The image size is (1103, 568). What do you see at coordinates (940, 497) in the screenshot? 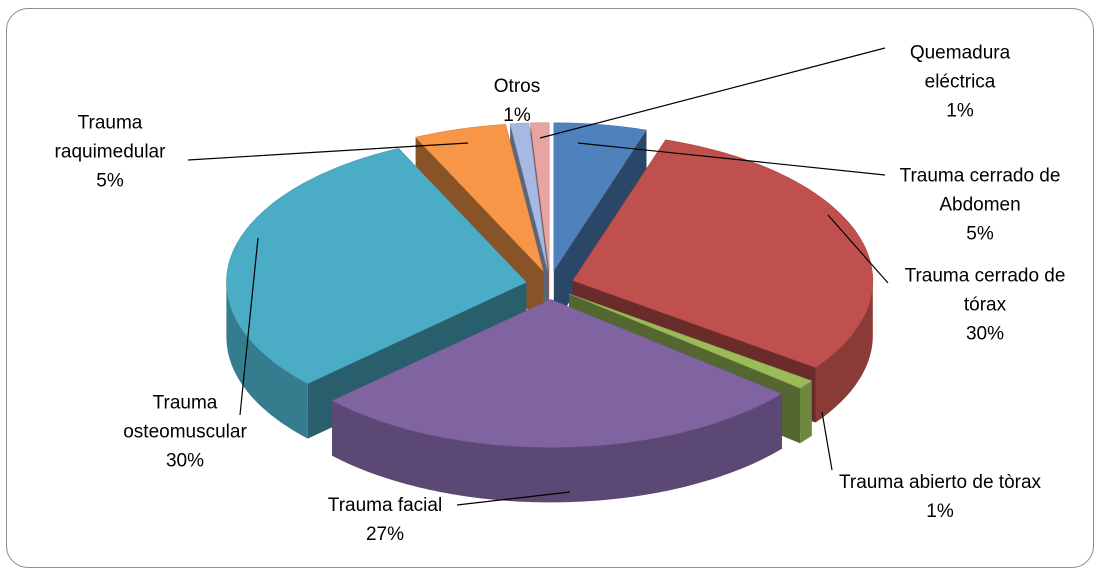
I see `slice-label: Trauma abierto de tòrax 1%` at bounding box center [940, 497].